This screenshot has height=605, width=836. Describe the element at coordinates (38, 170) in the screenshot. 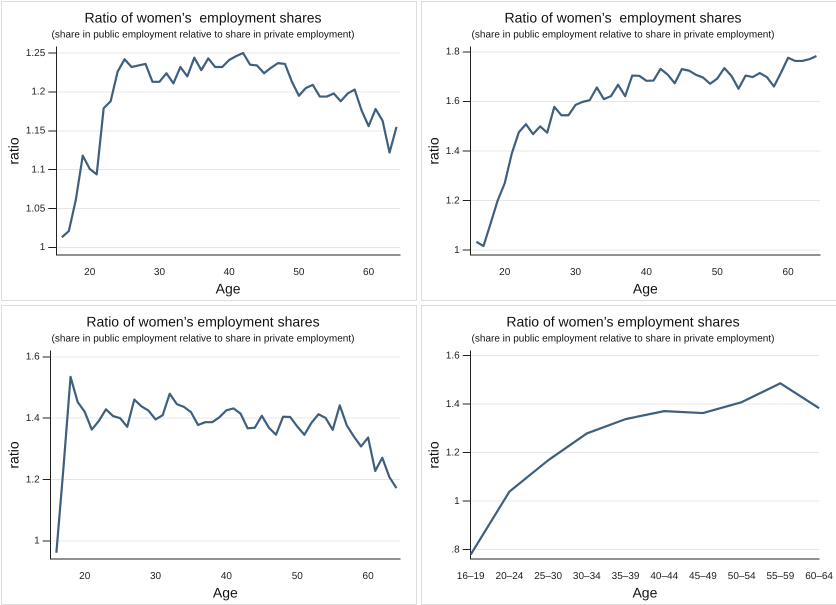

I see `y-tick-label: 1.1` at that location.